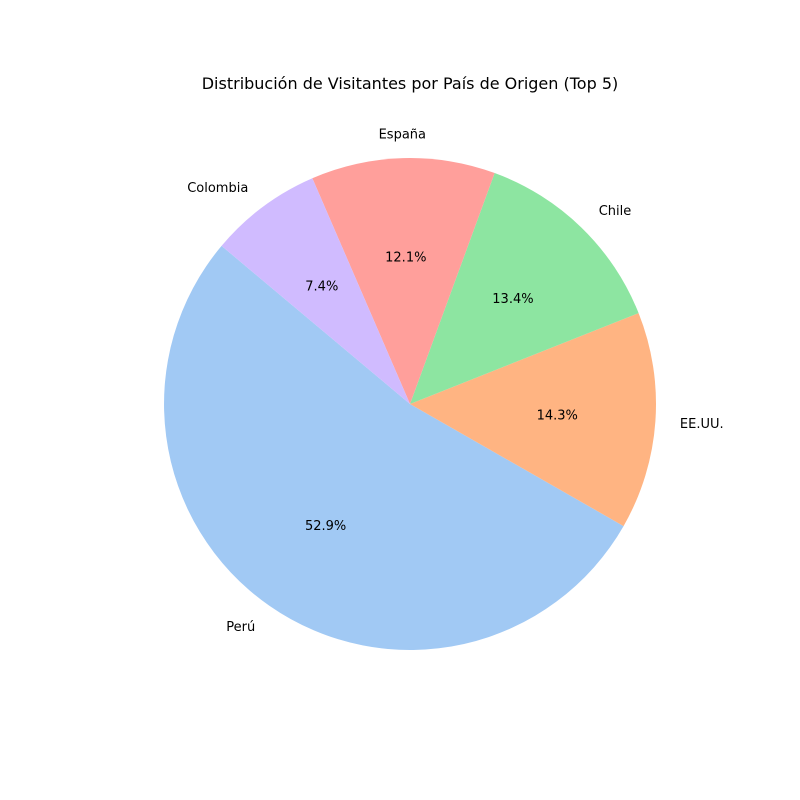 This screenshot has width=800, height=800. I want to click on pie-value-label: 12.1%, so click(405, 257).